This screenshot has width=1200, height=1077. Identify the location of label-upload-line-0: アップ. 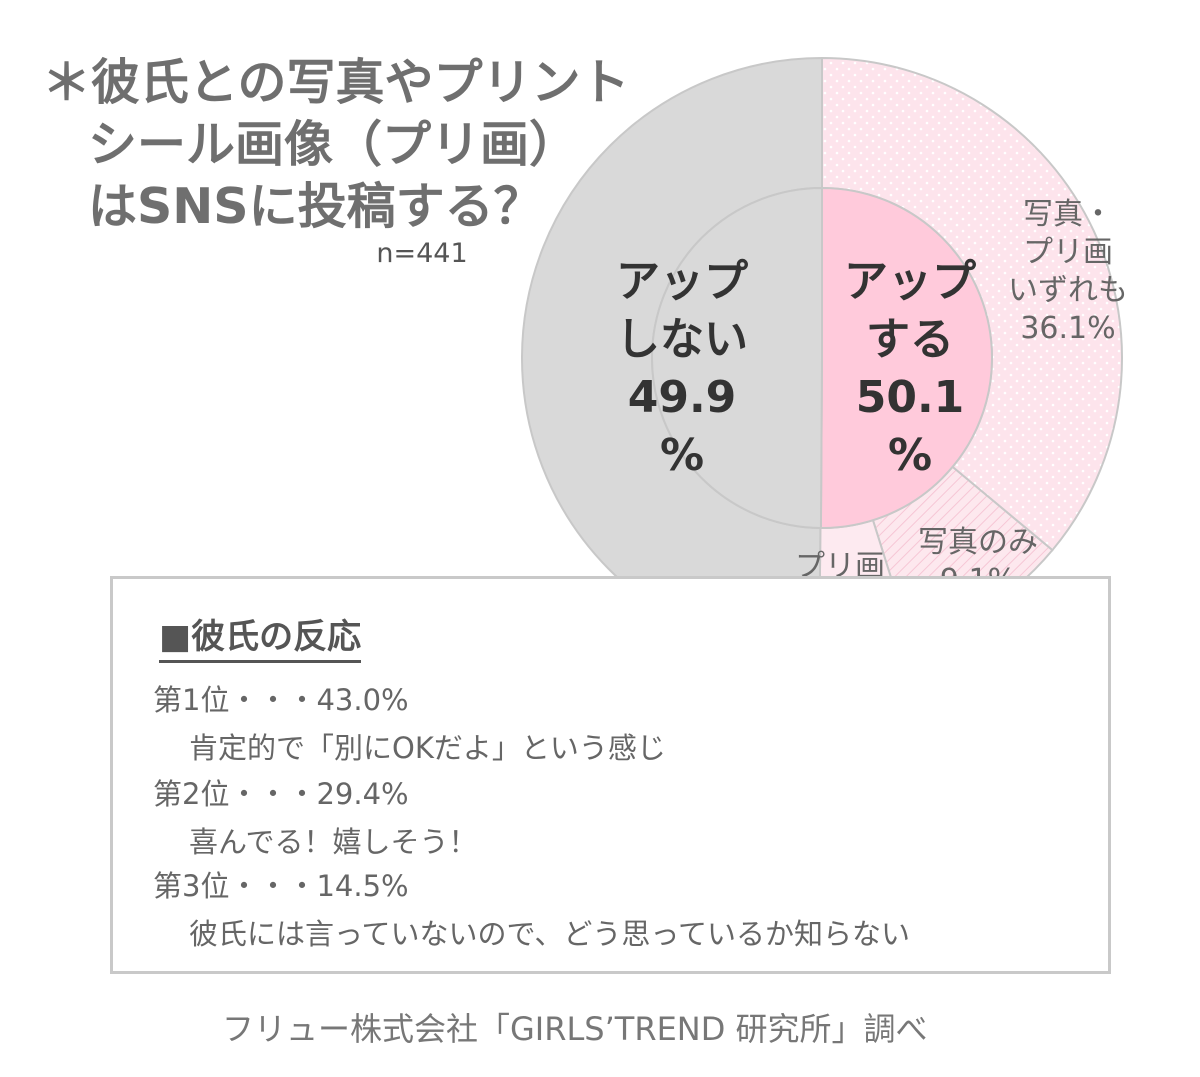
(910, 281).